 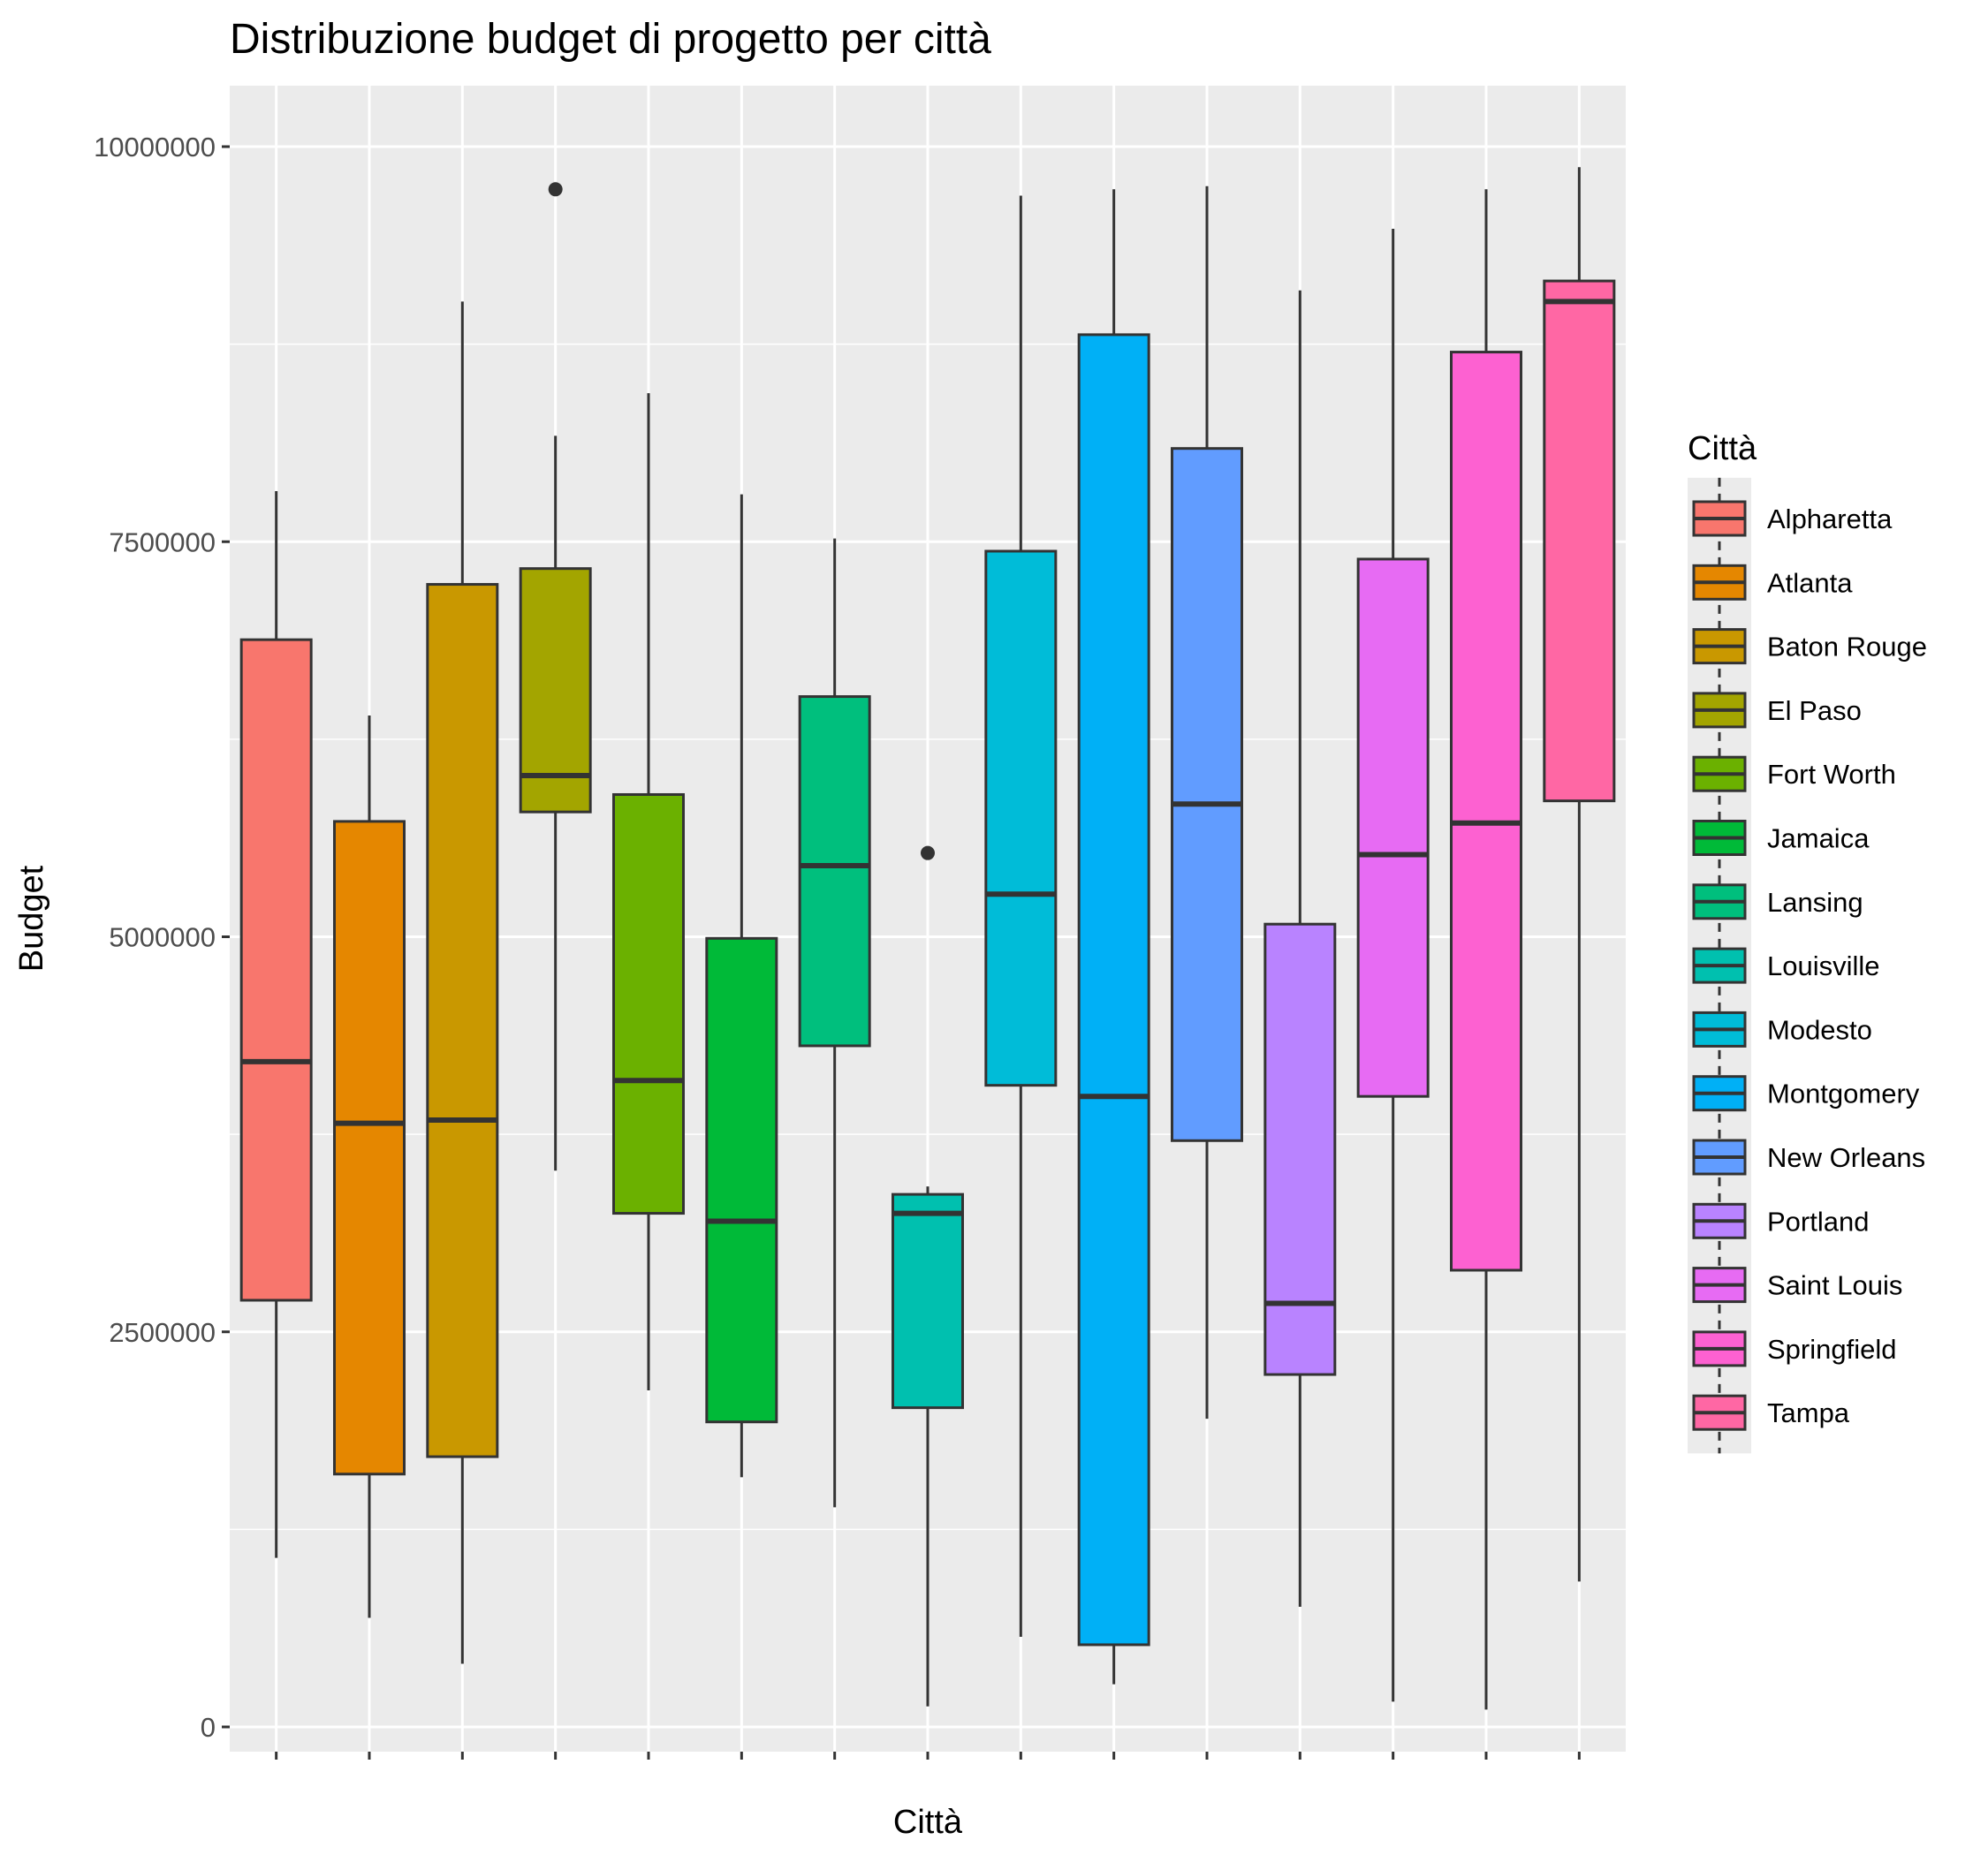 I want to click on legend-item: Modesto, so click(x=1782, y=1029).